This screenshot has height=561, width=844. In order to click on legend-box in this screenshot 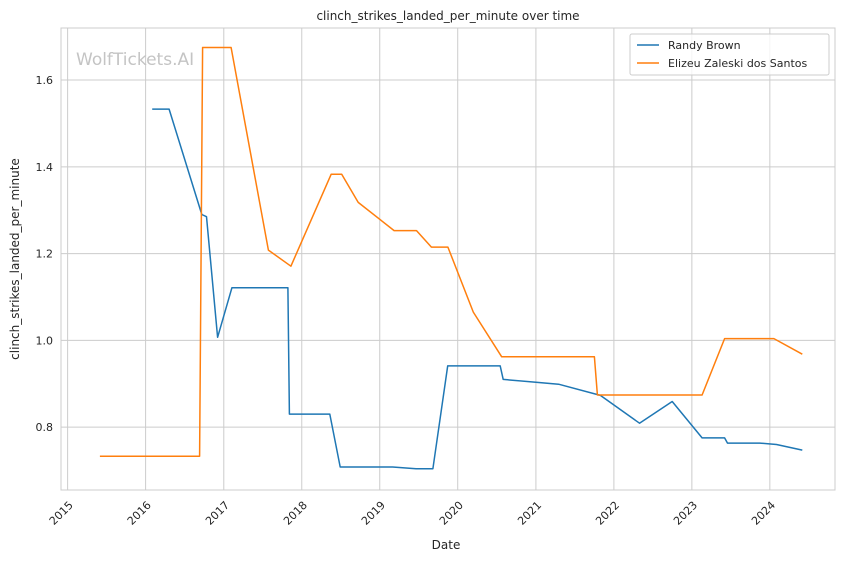, I will do `click(729, 54)`.